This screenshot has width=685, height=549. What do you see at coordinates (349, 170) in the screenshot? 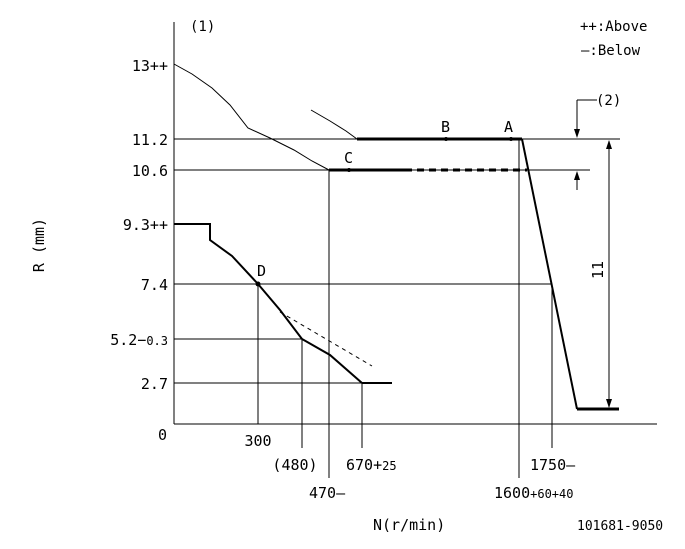
I see `point-C-dot` at bounding box center [349, 170].